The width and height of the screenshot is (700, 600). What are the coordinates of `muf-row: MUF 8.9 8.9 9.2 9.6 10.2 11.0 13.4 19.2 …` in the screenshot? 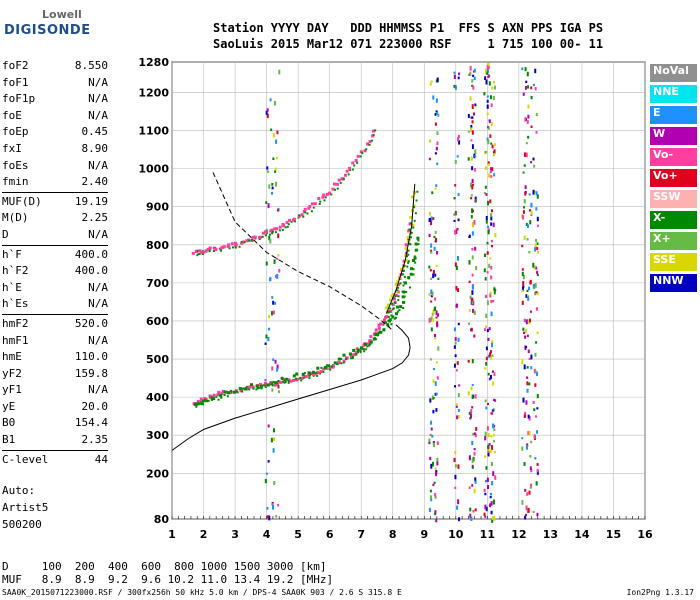 It's located at (168, 579).